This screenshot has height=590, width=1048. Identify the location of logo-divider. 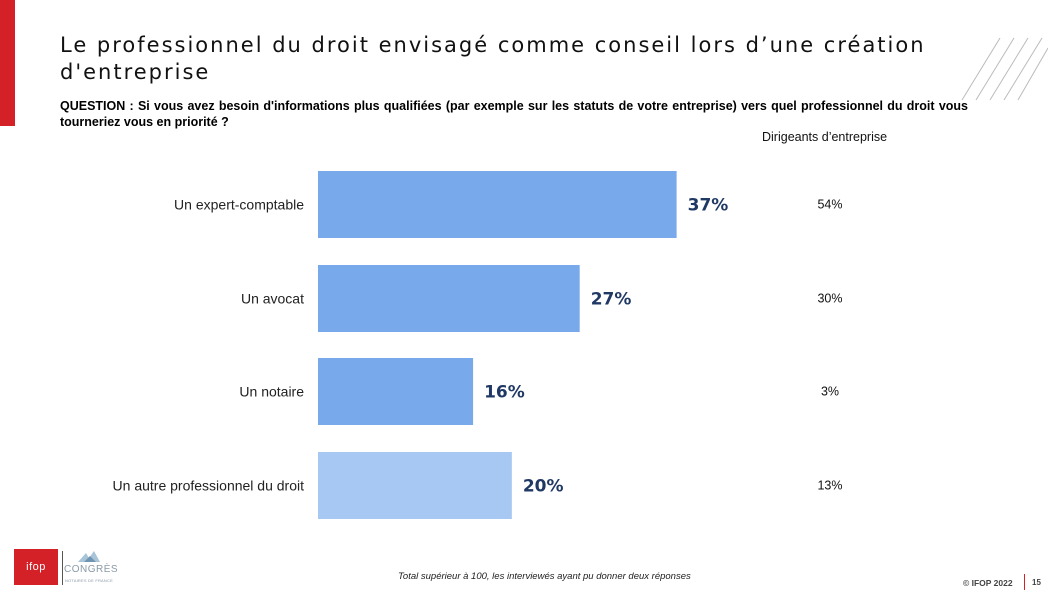
(62, 568).